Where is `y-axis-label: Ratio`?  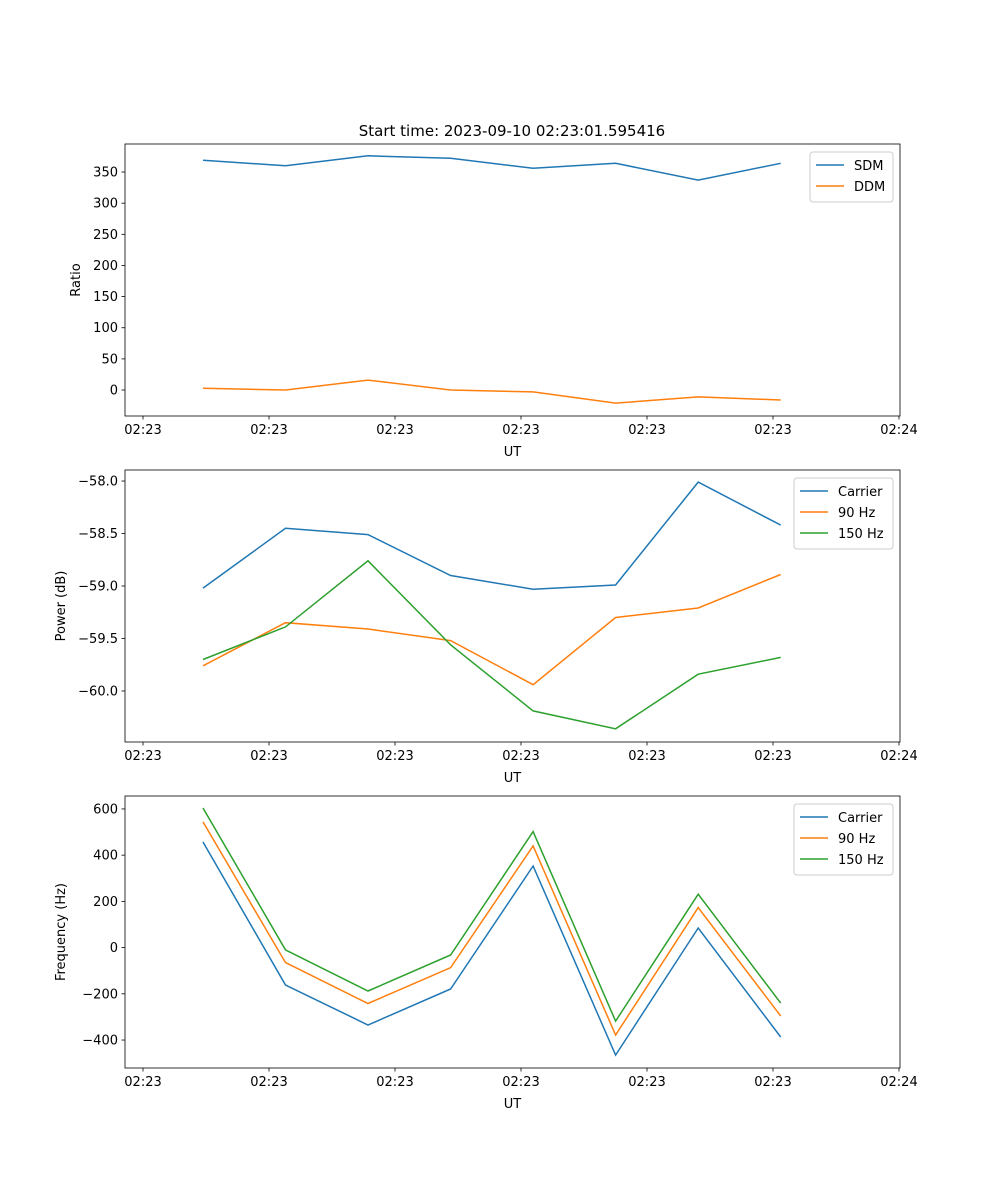 y-axis-label: Ratio is located at coordinates (76, 279).